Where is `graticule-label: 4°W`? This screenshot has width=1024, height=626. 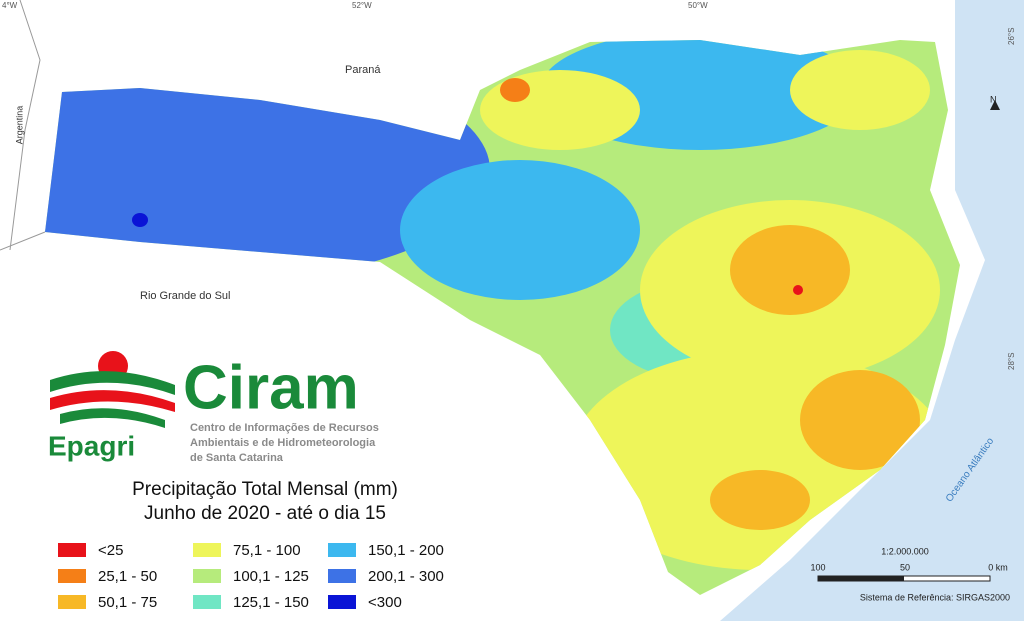 graticule-label: 4°W is located at coordinates (10, 5).